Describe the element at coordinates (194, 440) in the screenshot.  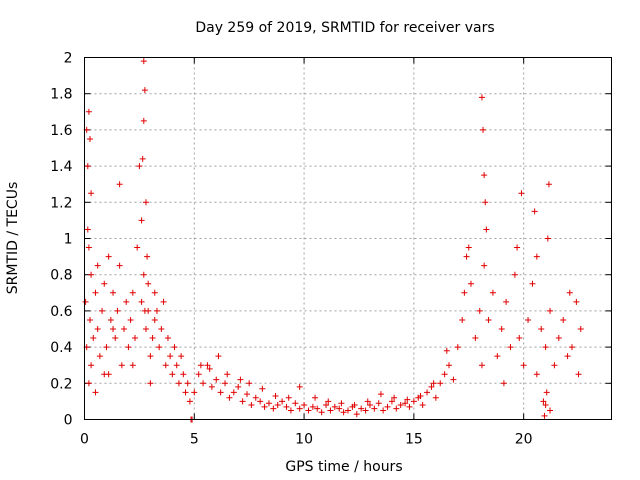
I see `x-tick-label: 5` at that location.